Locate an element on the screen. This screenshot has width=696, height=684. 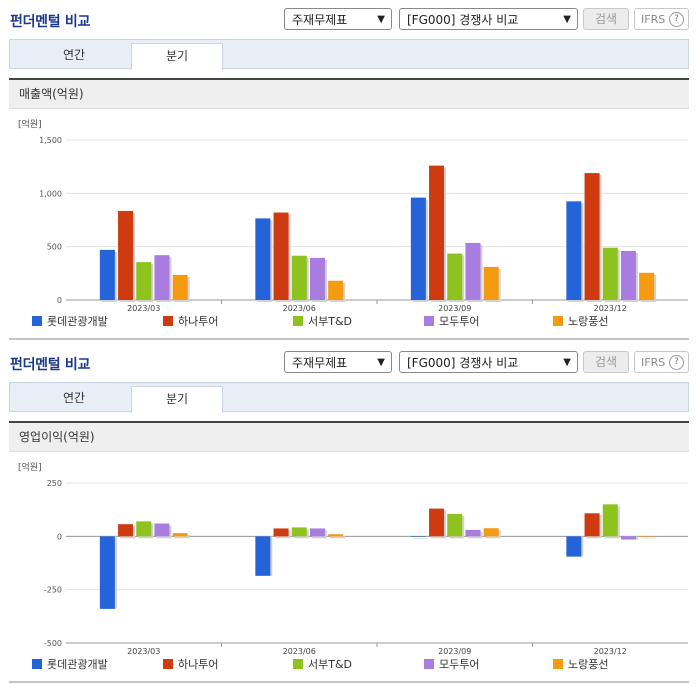
y-tick-label: -250 is located at coordinates (53, 590).